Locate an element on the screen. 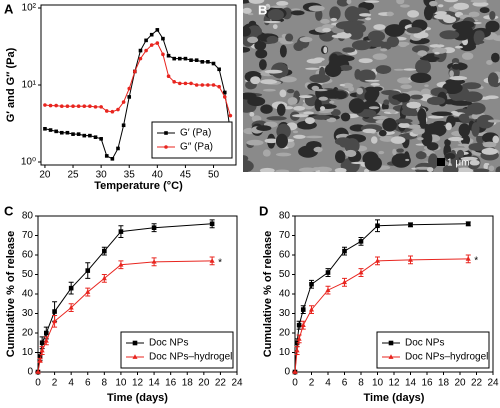 This screenshot has width=500, height=408. x-tick-label: 14 is located at coordinates (411, 383).